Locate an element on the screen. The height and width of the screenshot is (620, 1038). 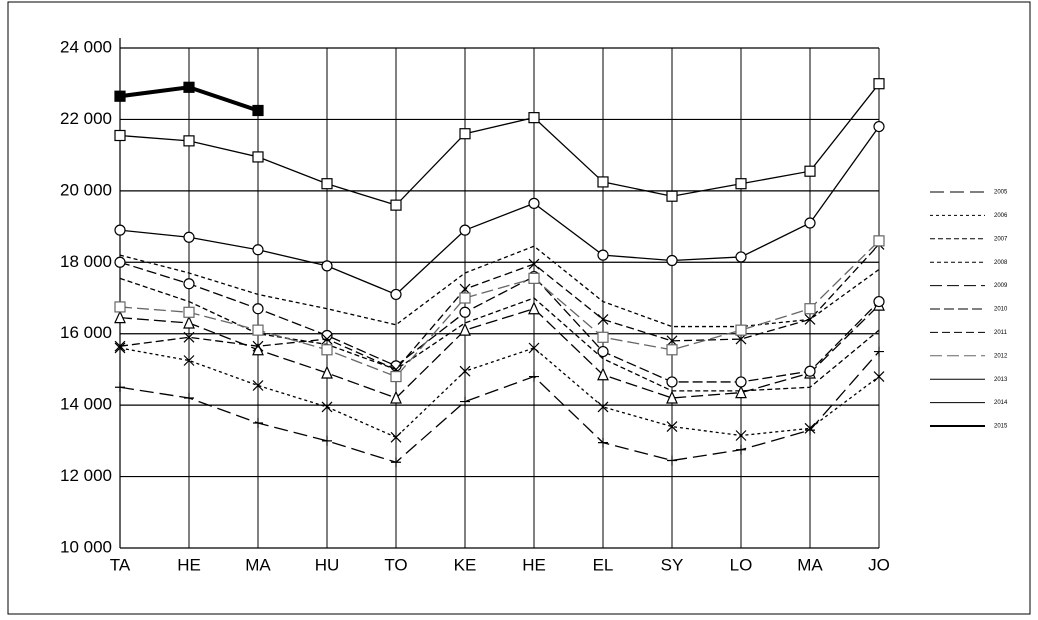
legend-label: 2015 is located at coordinates (1001, 427).